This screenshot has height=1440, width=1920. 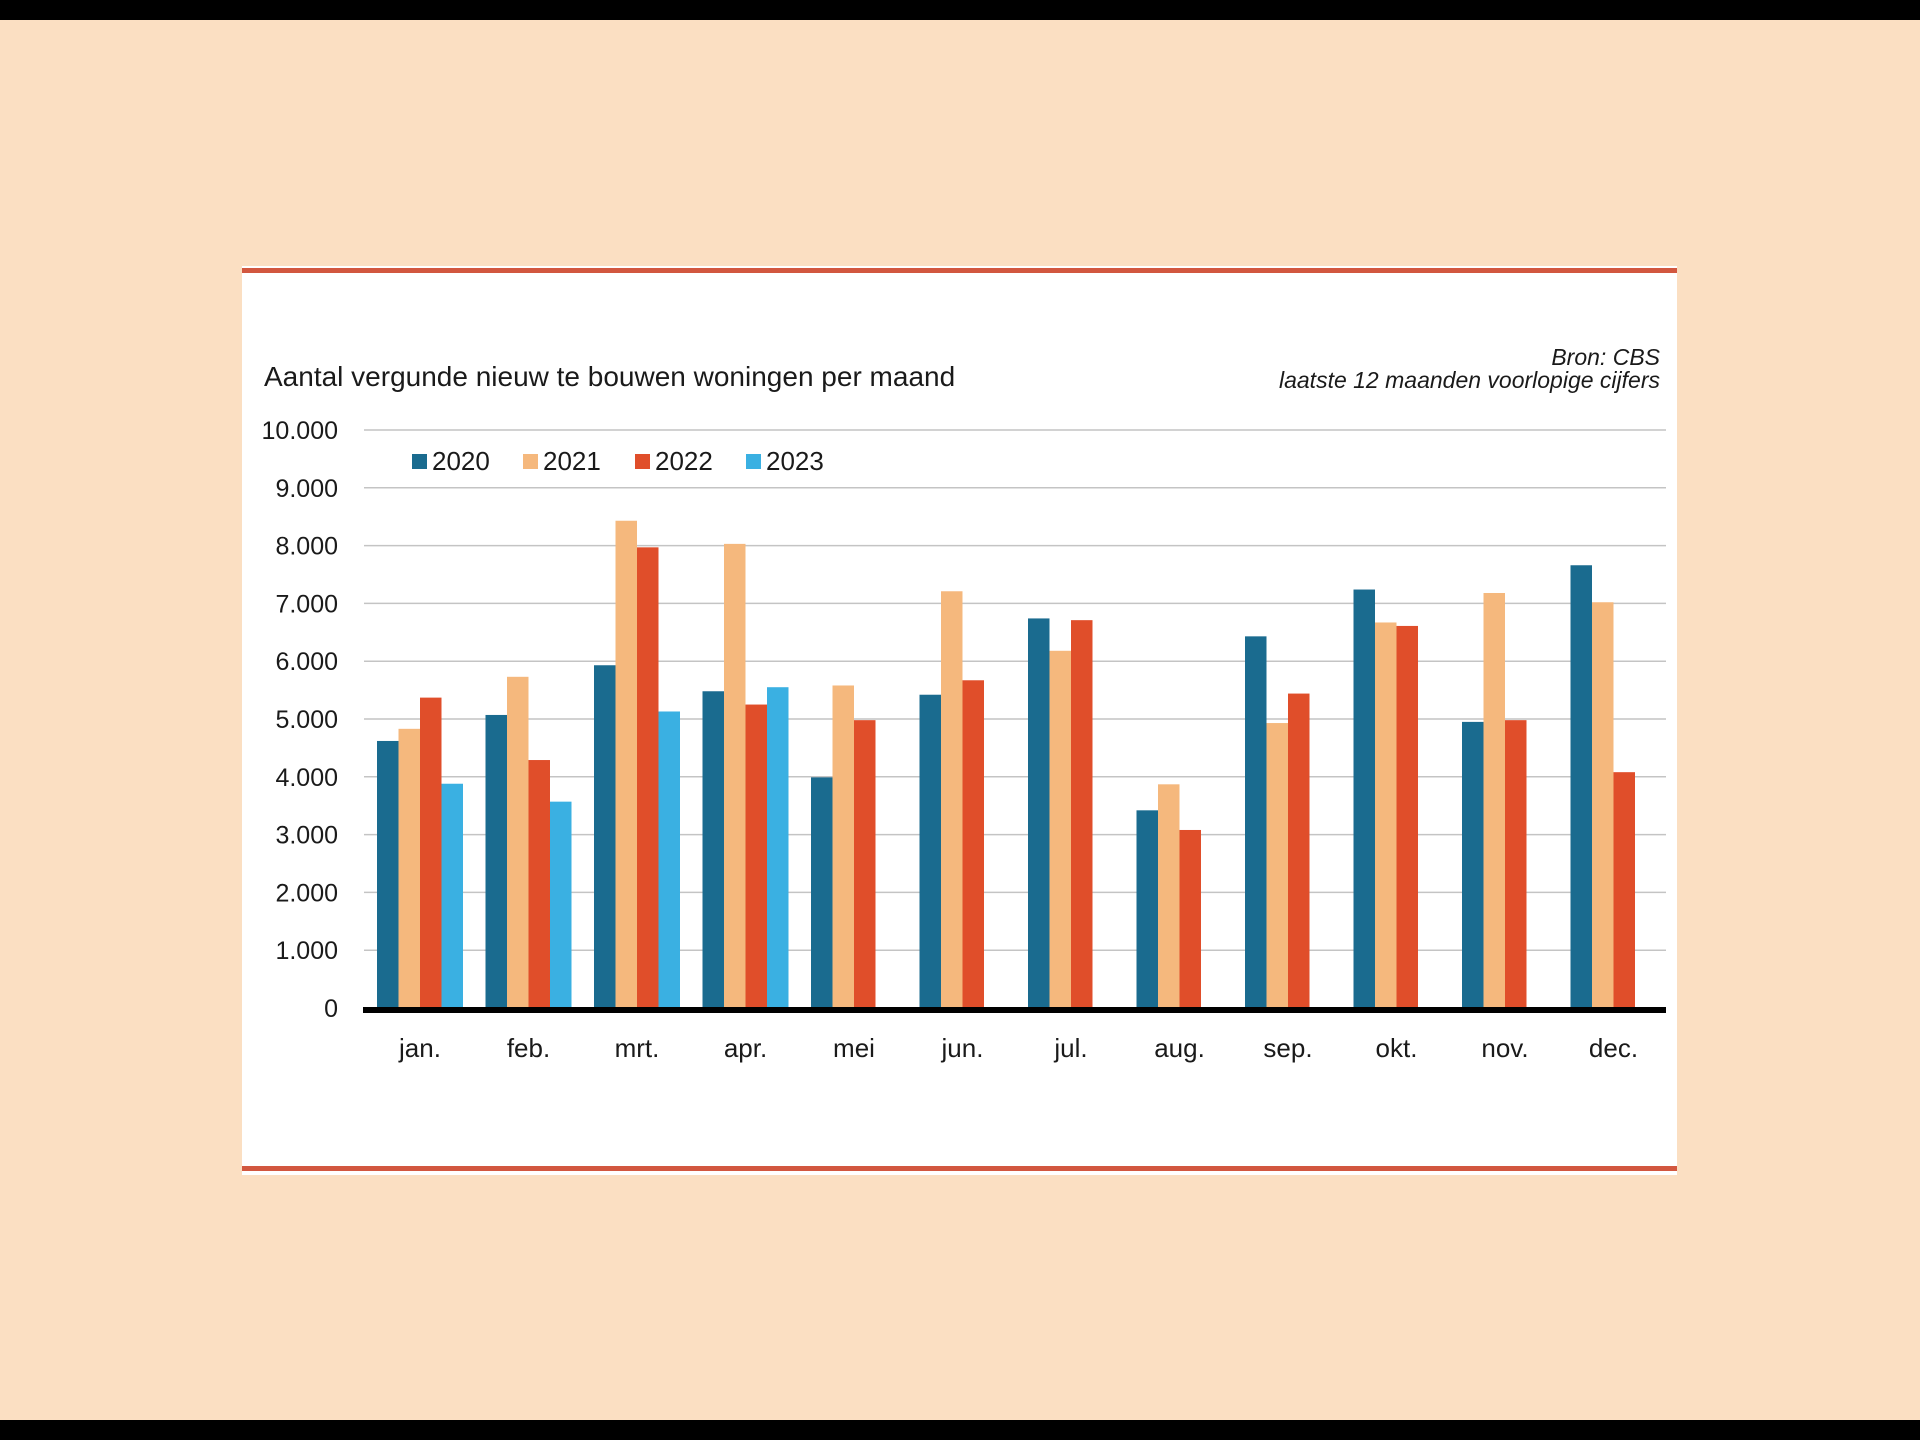 I want to click on x-tick-label: mrt., so click(x=637, y=1048).